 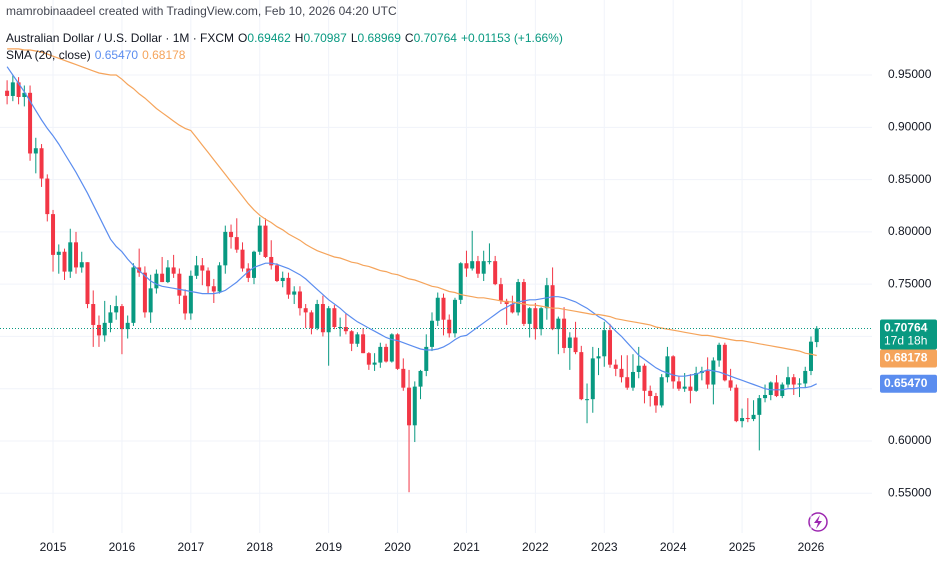 What do you see at coordinates (910, 179) in the screenshot?
I see `y-tick-label: 0.85000` at bounding box center [910, 179].